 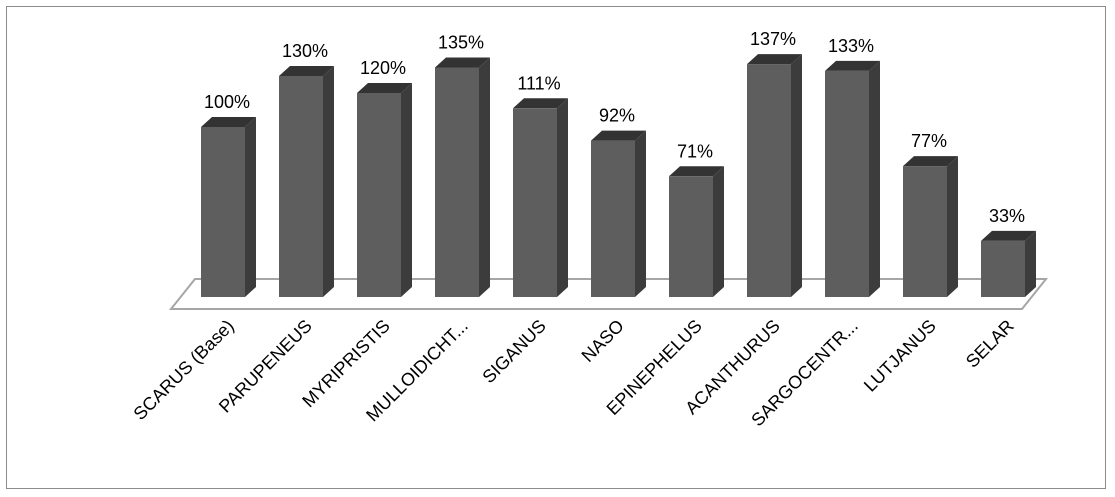 I want to click on data-label: 120%, so click(x=383, y=68).